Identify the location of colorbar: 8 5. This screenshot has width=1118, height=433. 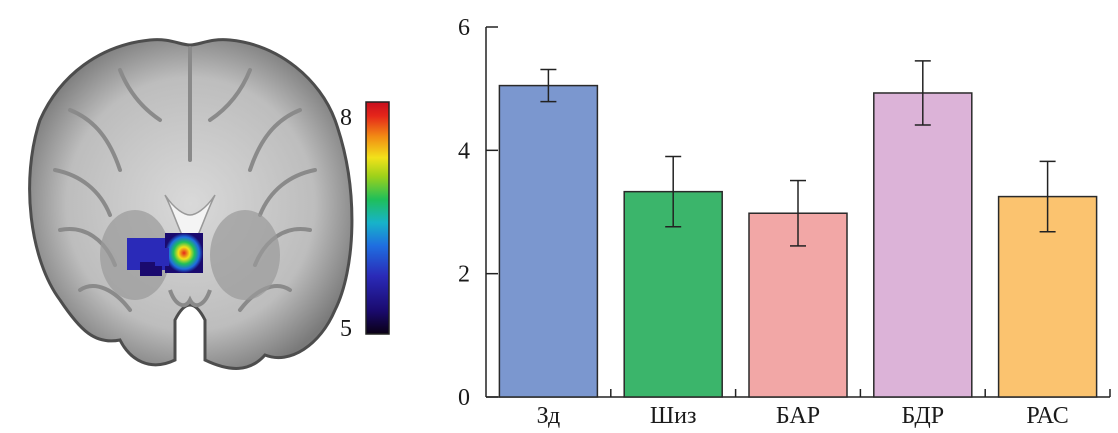
(365, 221).